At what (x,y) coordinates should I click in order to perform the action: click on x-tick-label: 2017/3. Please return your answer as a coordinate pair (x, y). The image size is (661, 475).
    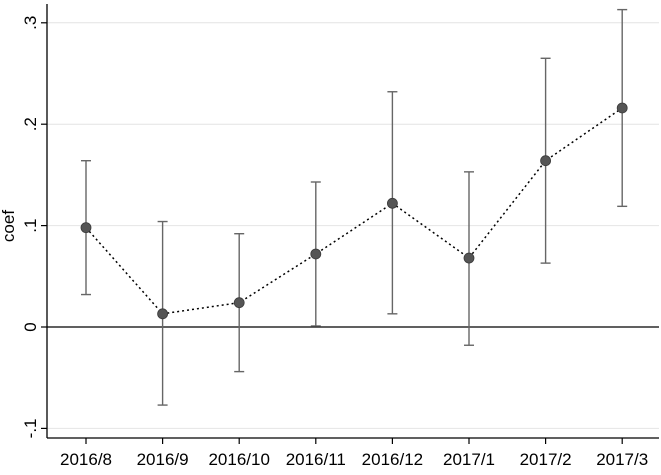
    Looking at the image, I should click on (622, 459).